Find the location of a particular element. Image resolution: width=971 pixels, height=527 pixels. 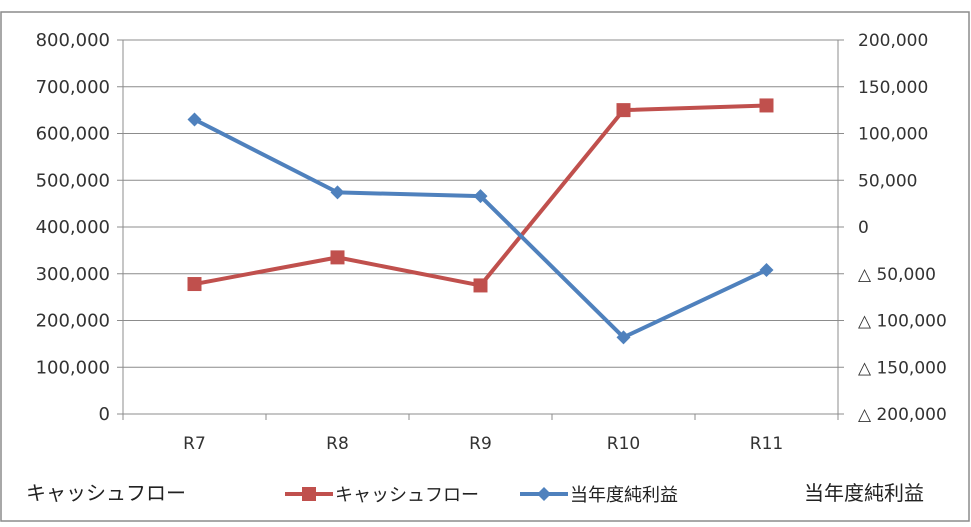

right-tick-label: △ 50,000 is located at coordinates (897, 275).